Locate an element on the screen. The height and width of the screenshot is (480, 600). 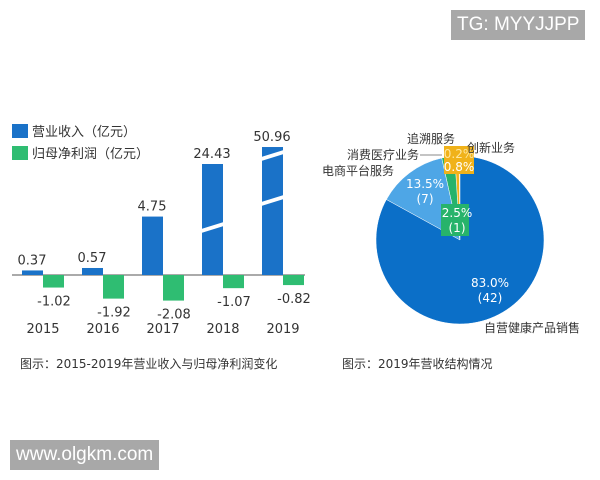
revenue-label: 0.37 is located at coordinates (32, 260).